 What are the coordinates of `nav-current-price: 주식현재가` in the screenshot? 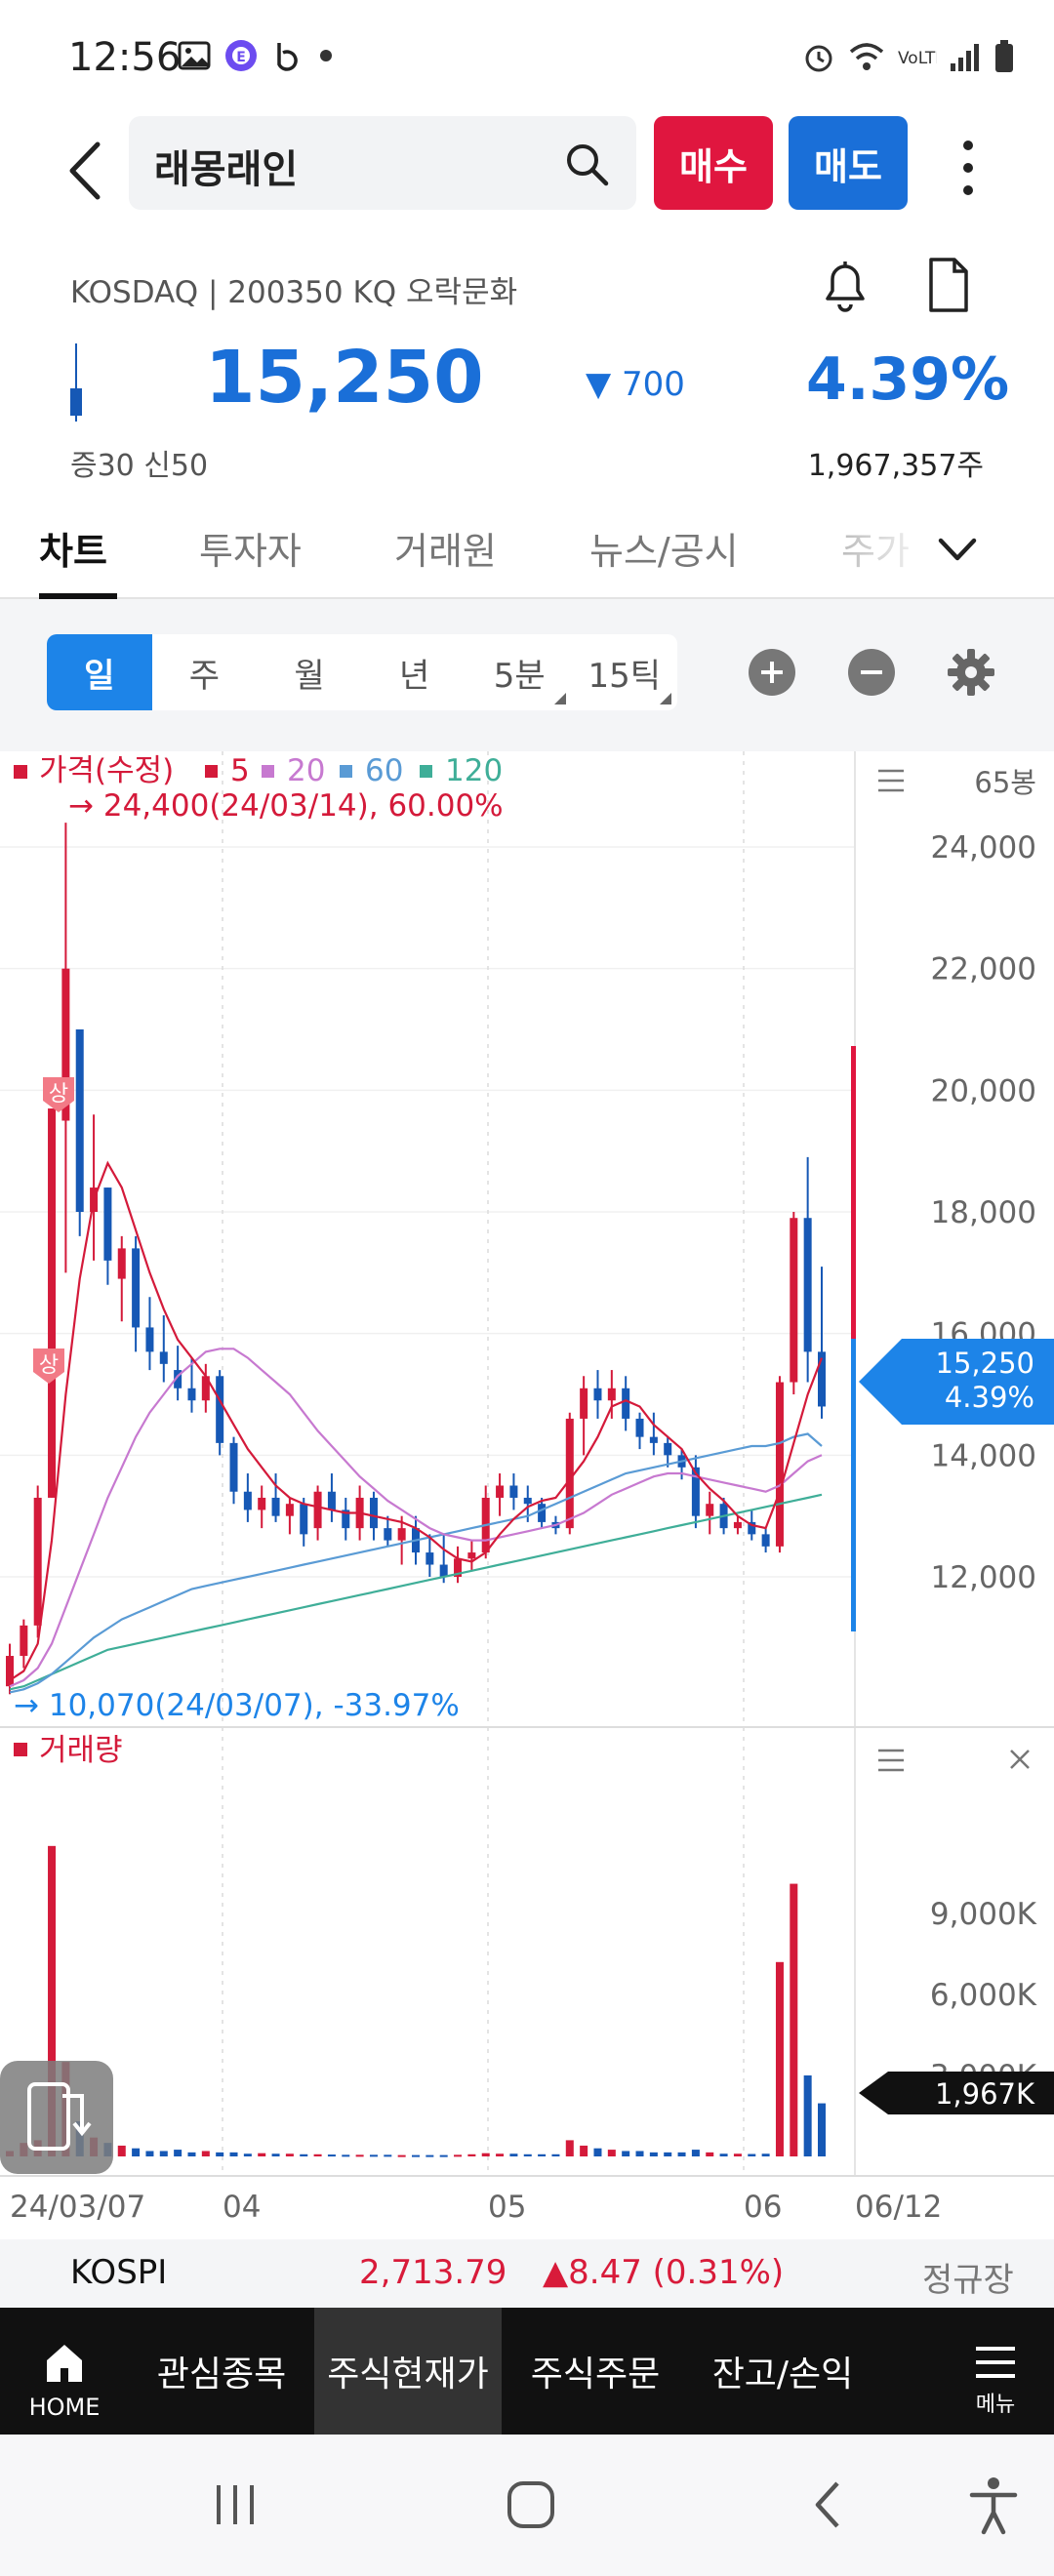 It's located at (408, 2371).